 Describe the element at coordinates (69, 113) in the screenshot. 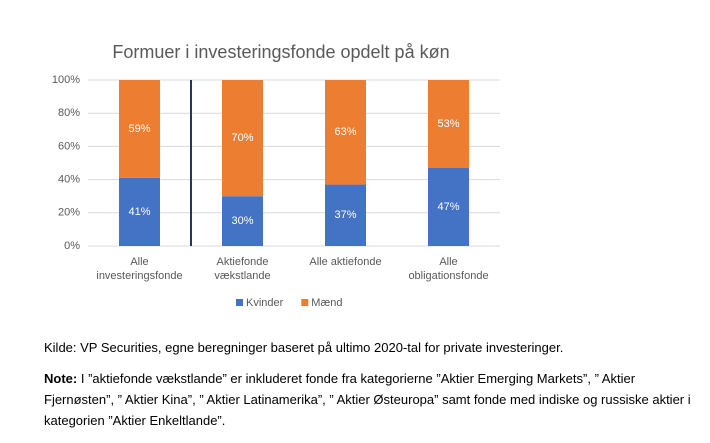

I see `y-tick-label: 80%` at that location.